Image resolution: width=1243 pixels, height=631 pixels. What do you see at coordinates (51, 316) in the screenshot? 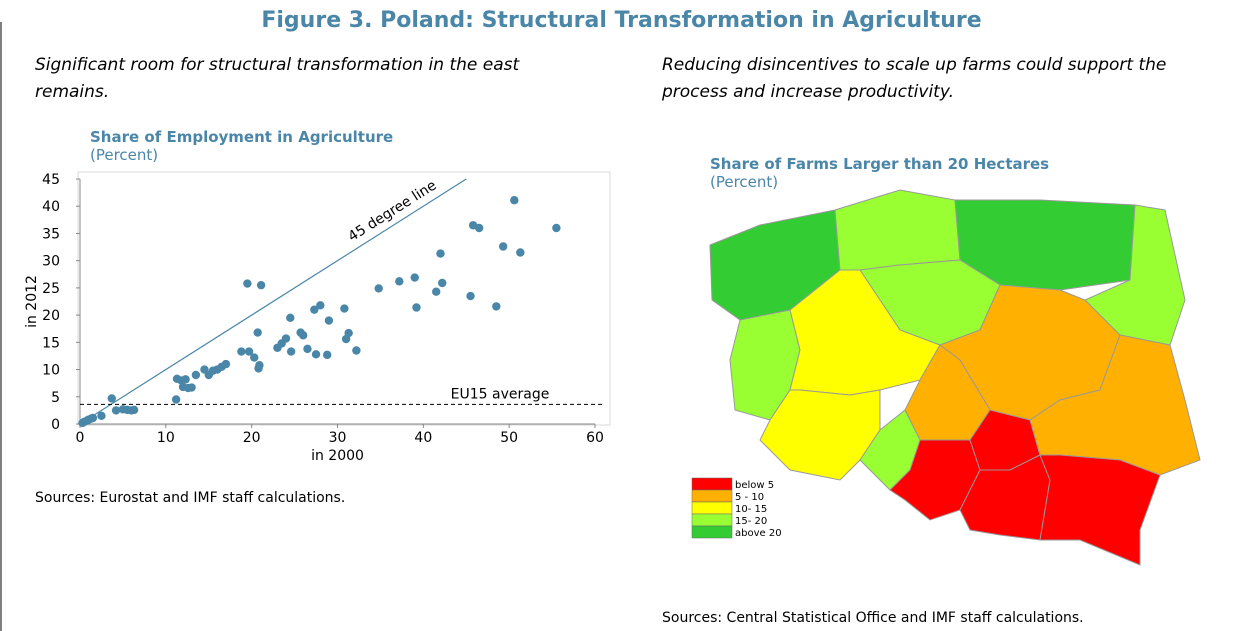
I see `y-tick-label: 20` at bounding box center [51, 316].